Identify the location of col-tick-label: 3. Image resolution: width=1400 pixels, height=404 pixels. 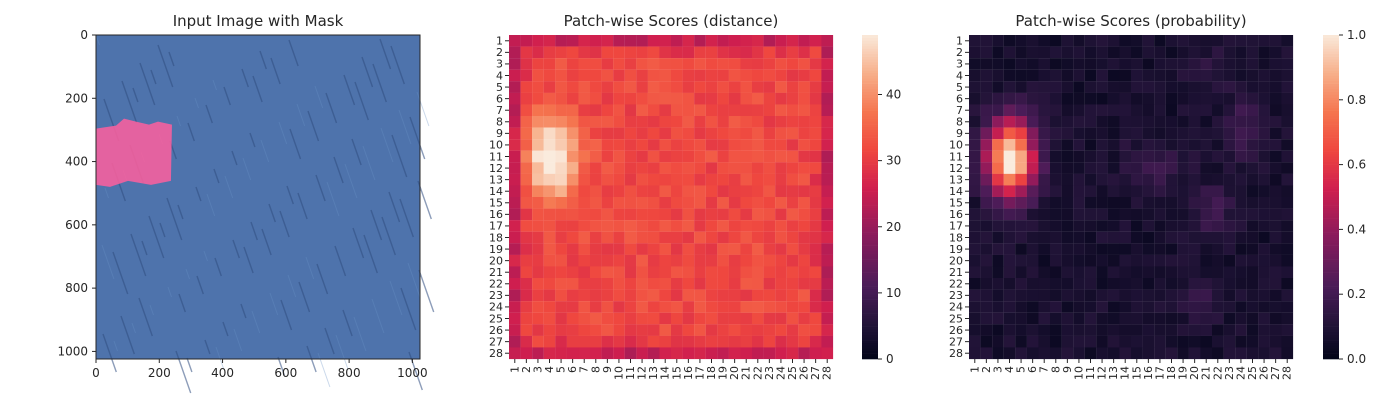
(997, 369).